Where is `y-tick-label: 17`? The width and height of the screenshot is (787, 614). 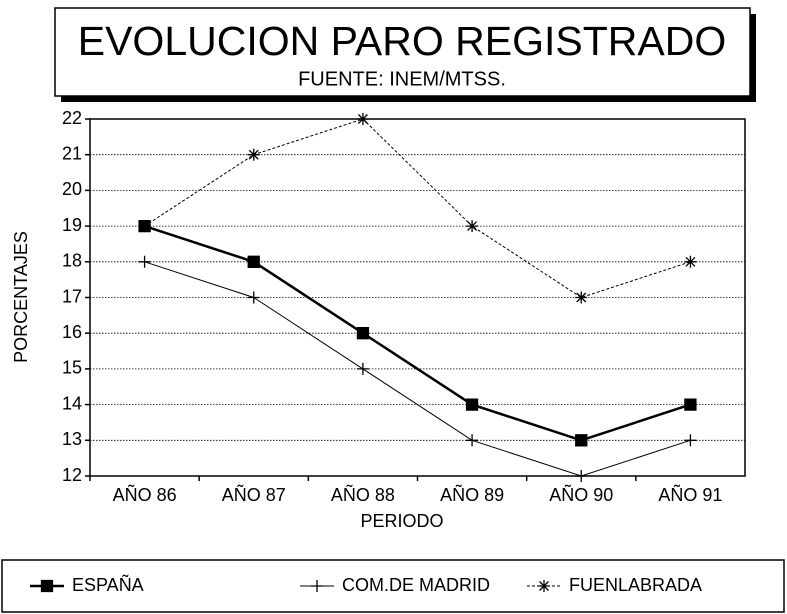
y-tick-label: 17 is located at coordinates (72, 296).